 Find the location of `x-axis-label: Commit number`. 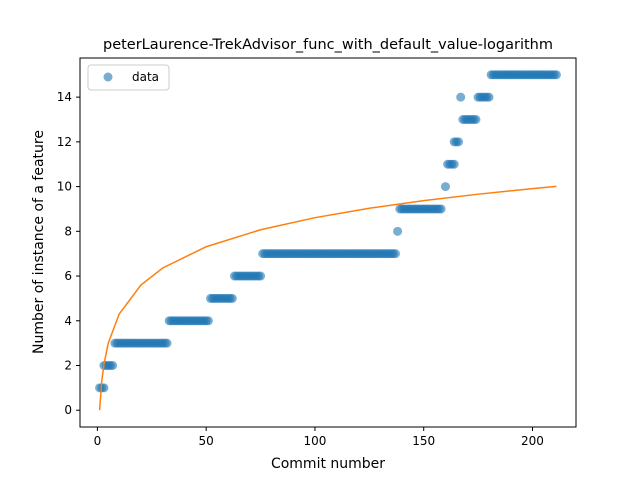

x-axis-label: Commit number is located at coordinates (328, 464).